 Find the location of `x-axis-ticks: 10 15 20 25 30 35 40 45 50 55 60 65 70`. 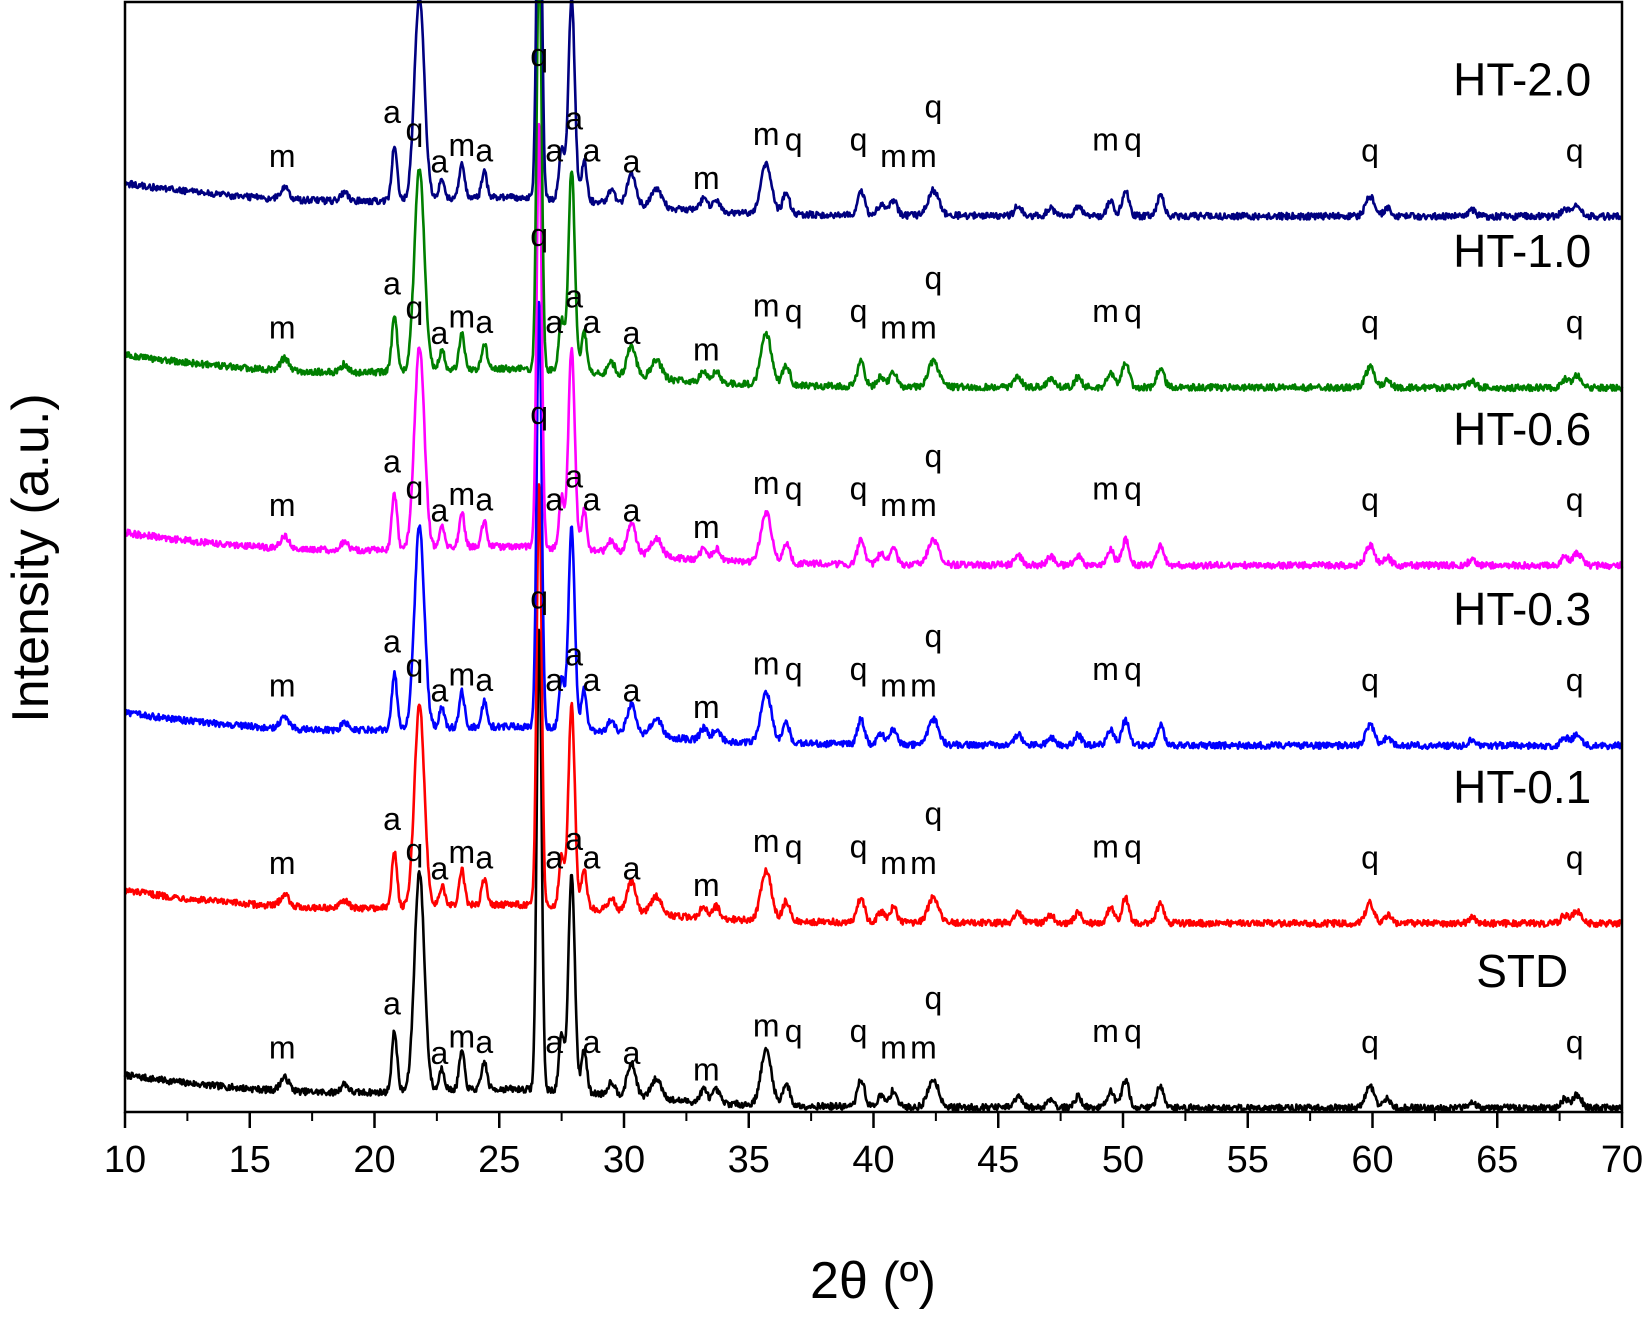

x-axis-ticks: 10 15 20 25 30 35 40 45 50 55 60 65 70 is located at coordinates (873, 1146).